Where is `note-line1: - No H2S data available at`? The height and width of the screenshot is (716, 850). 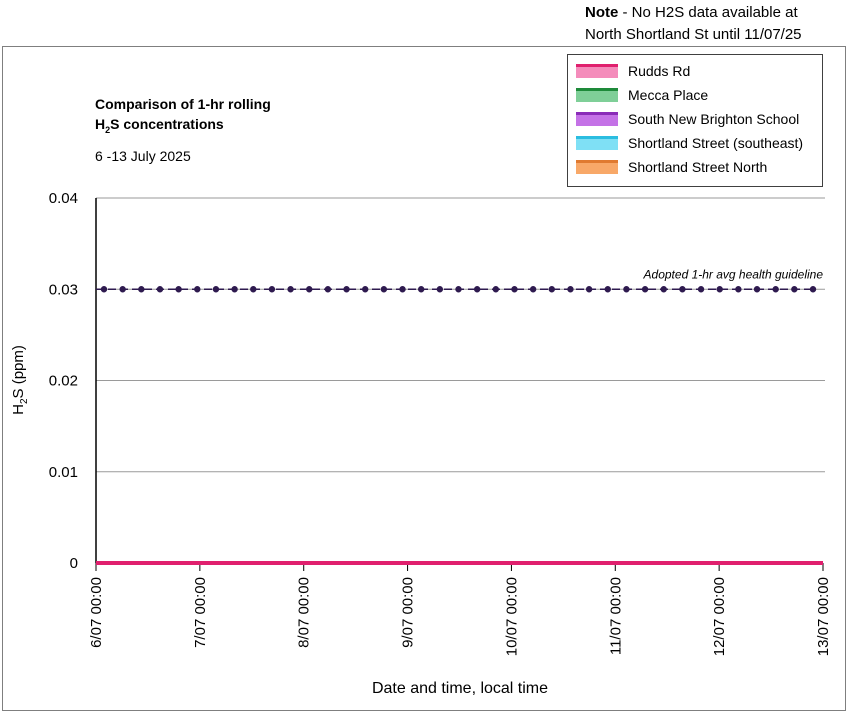 note-line1: - No H2S data available at is located at coordinates (708, 12).